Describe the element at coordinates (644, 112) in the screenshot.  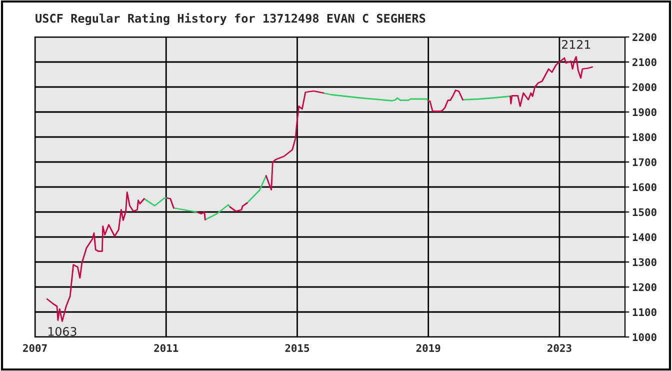
I see `y-tick-label: 1900` at that location.